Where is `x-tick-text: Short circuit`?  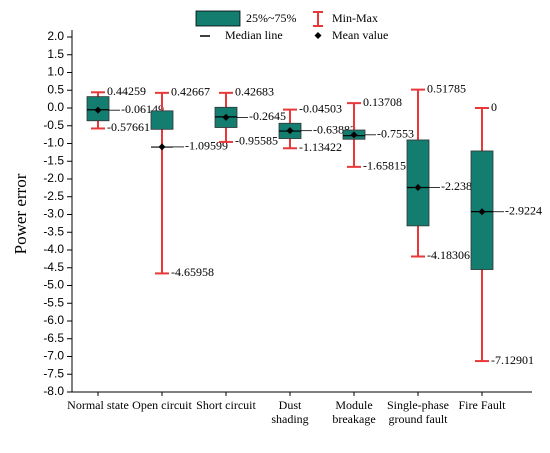 x-tick-text: Short circuit is located at coordinates (226, 405).